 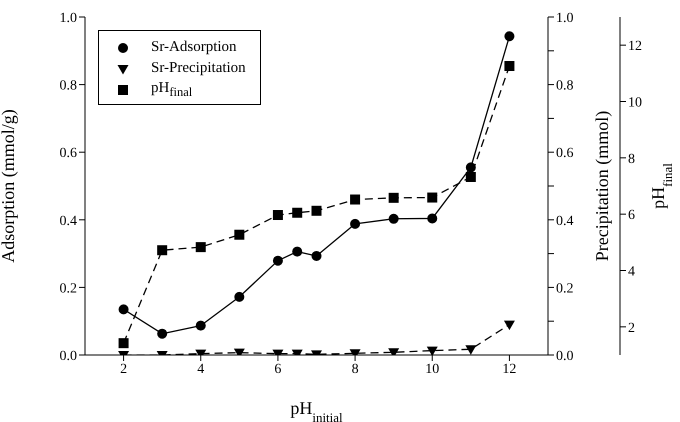 What do you see at coordinates (278, 369) in the screenshot?
I see `x-tick-label: 6` at bounding box center [278, 369].